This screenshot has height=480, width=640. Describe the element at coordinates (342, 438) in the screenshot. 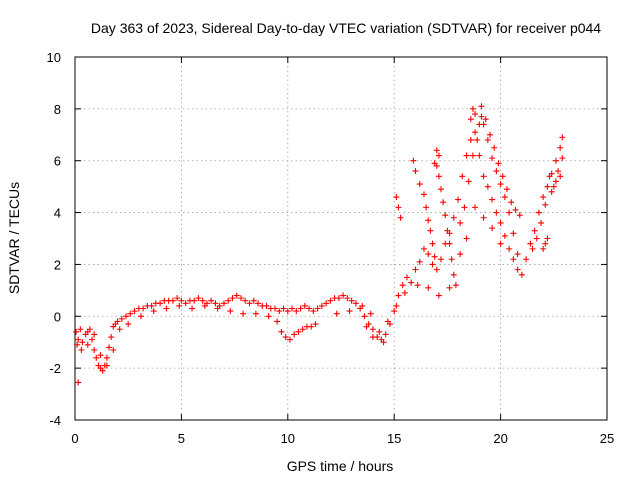

I see `x-tick-labels: 0 5 10 15 20 25` at that location.